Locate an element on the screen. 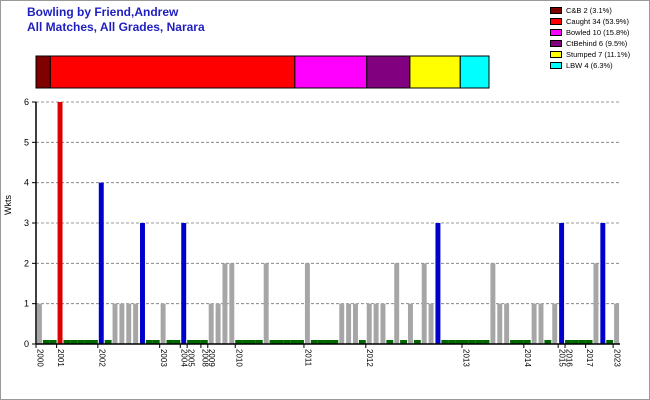  y-tick-label: 5 is located at coordinates (26, 142).